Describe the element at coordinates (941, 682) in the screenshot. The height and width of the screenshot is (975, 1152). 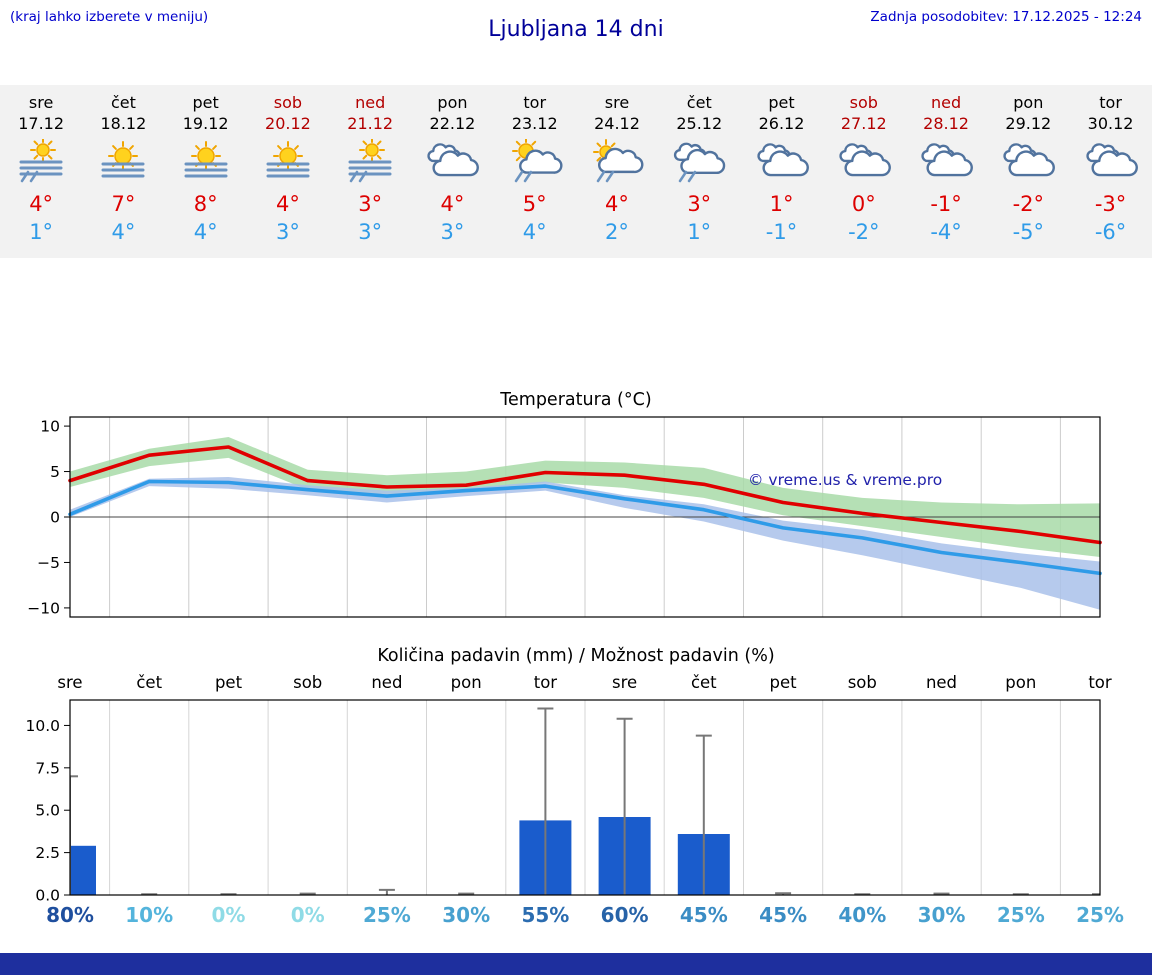
I see `precip-day-label: ned` at that location.